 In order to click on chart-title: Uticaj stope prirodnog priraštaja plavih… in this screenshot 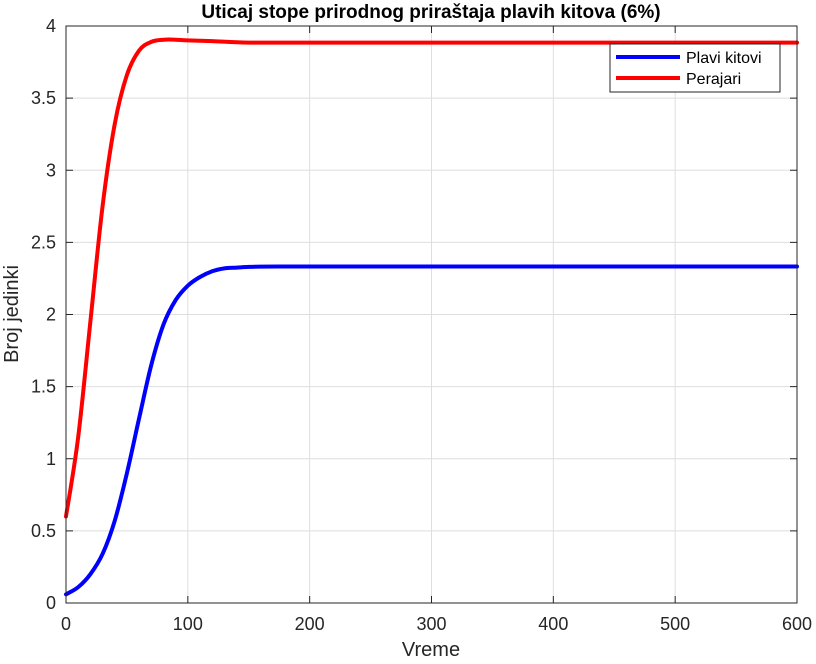, I will do `click(430, 12)`.